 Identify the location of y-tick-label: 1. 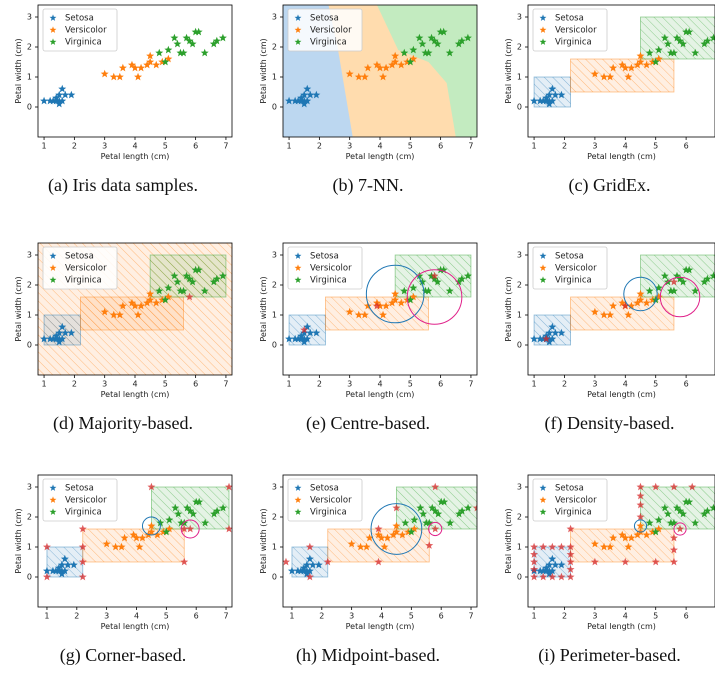
(29, 77).